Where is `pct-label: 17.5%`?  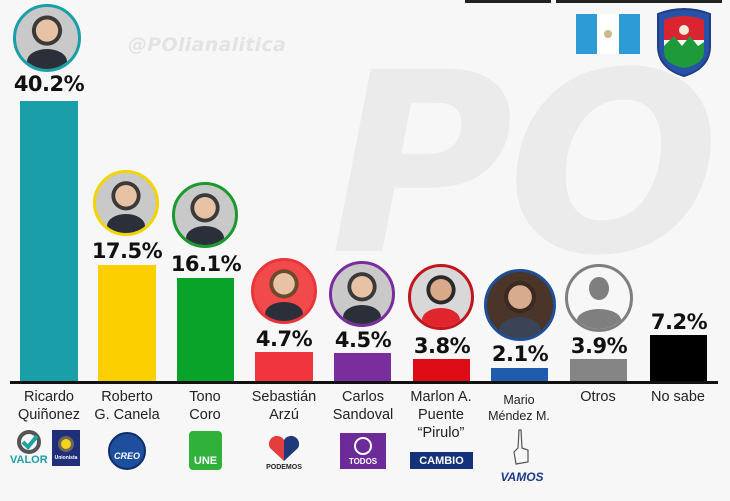 pct-label: 17.5% is located at coordinates (127, 251).